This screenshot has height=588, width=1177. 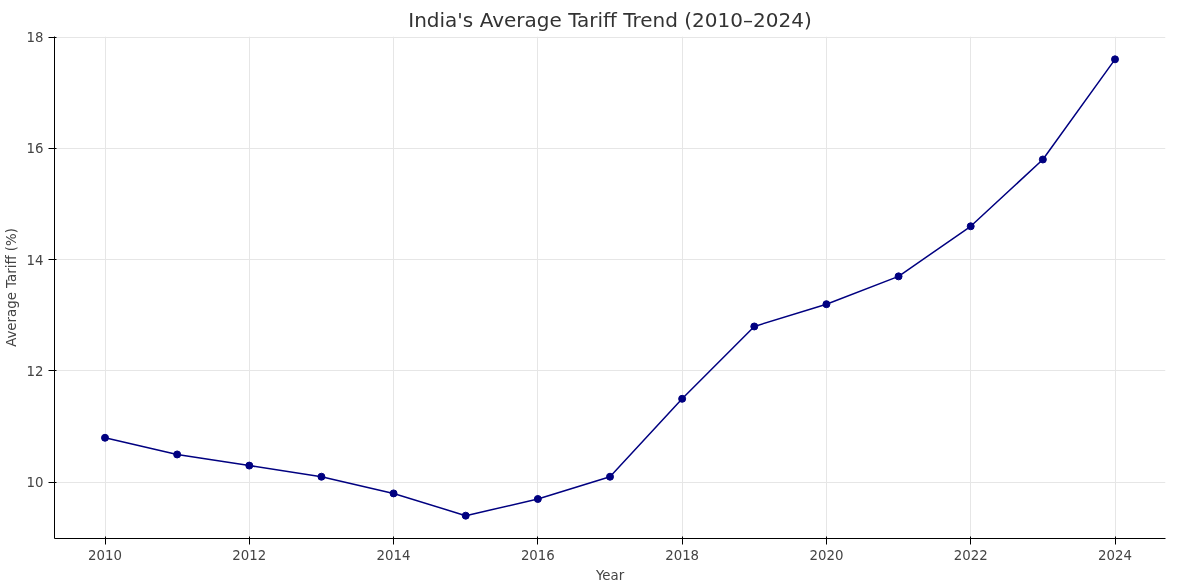 I want to click on x-tick-label: 2014, so click(x=393, y=555).